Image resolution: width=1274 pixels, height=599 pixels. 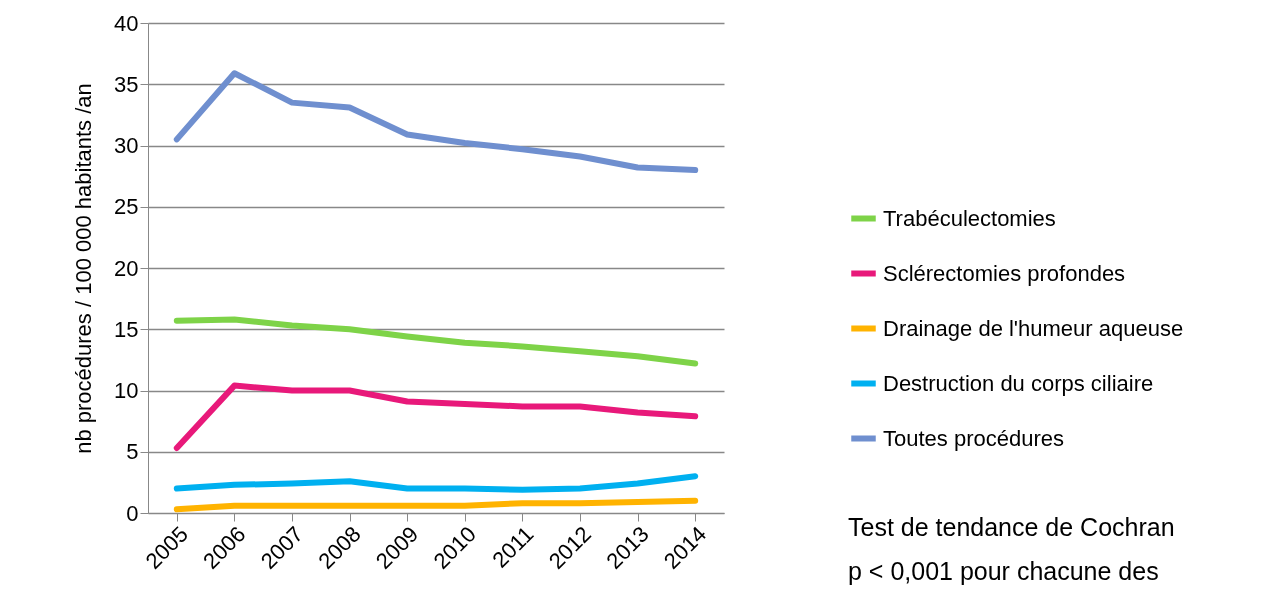 I want to click on legend-label: Trabéculectomies, so click(x=969, y=218).